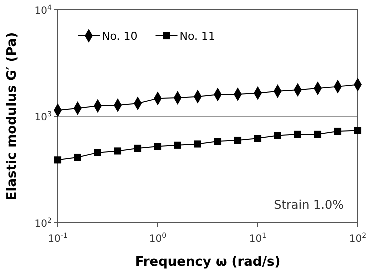 The height and width of the screenshot is (276, 372). What do you see at coordinates (43, 223) in the screenshot?
I see `y-tick-label: 10$^{2}$` at bounding box center [43, 223].